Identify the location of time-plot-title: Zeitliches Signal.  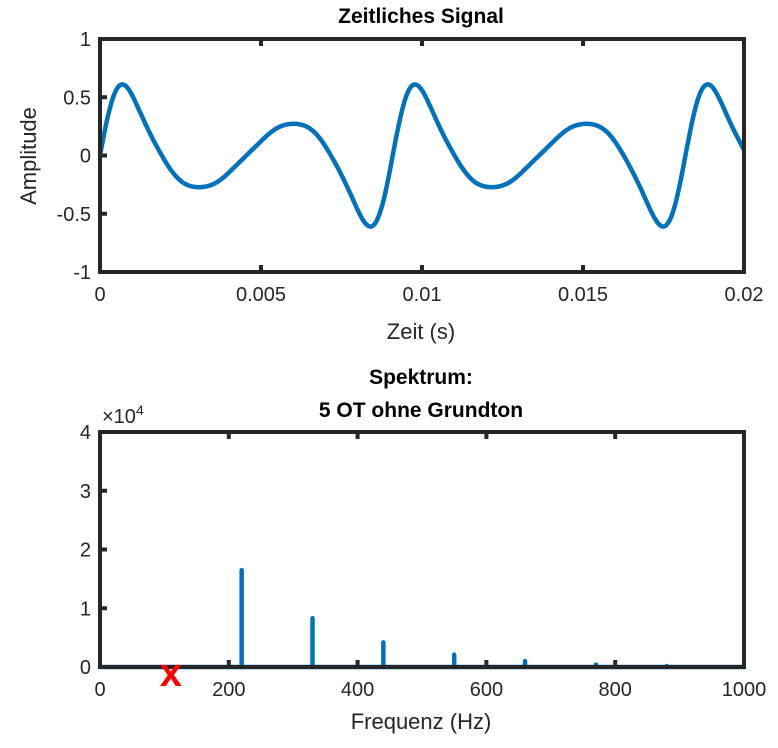
(421, 16).